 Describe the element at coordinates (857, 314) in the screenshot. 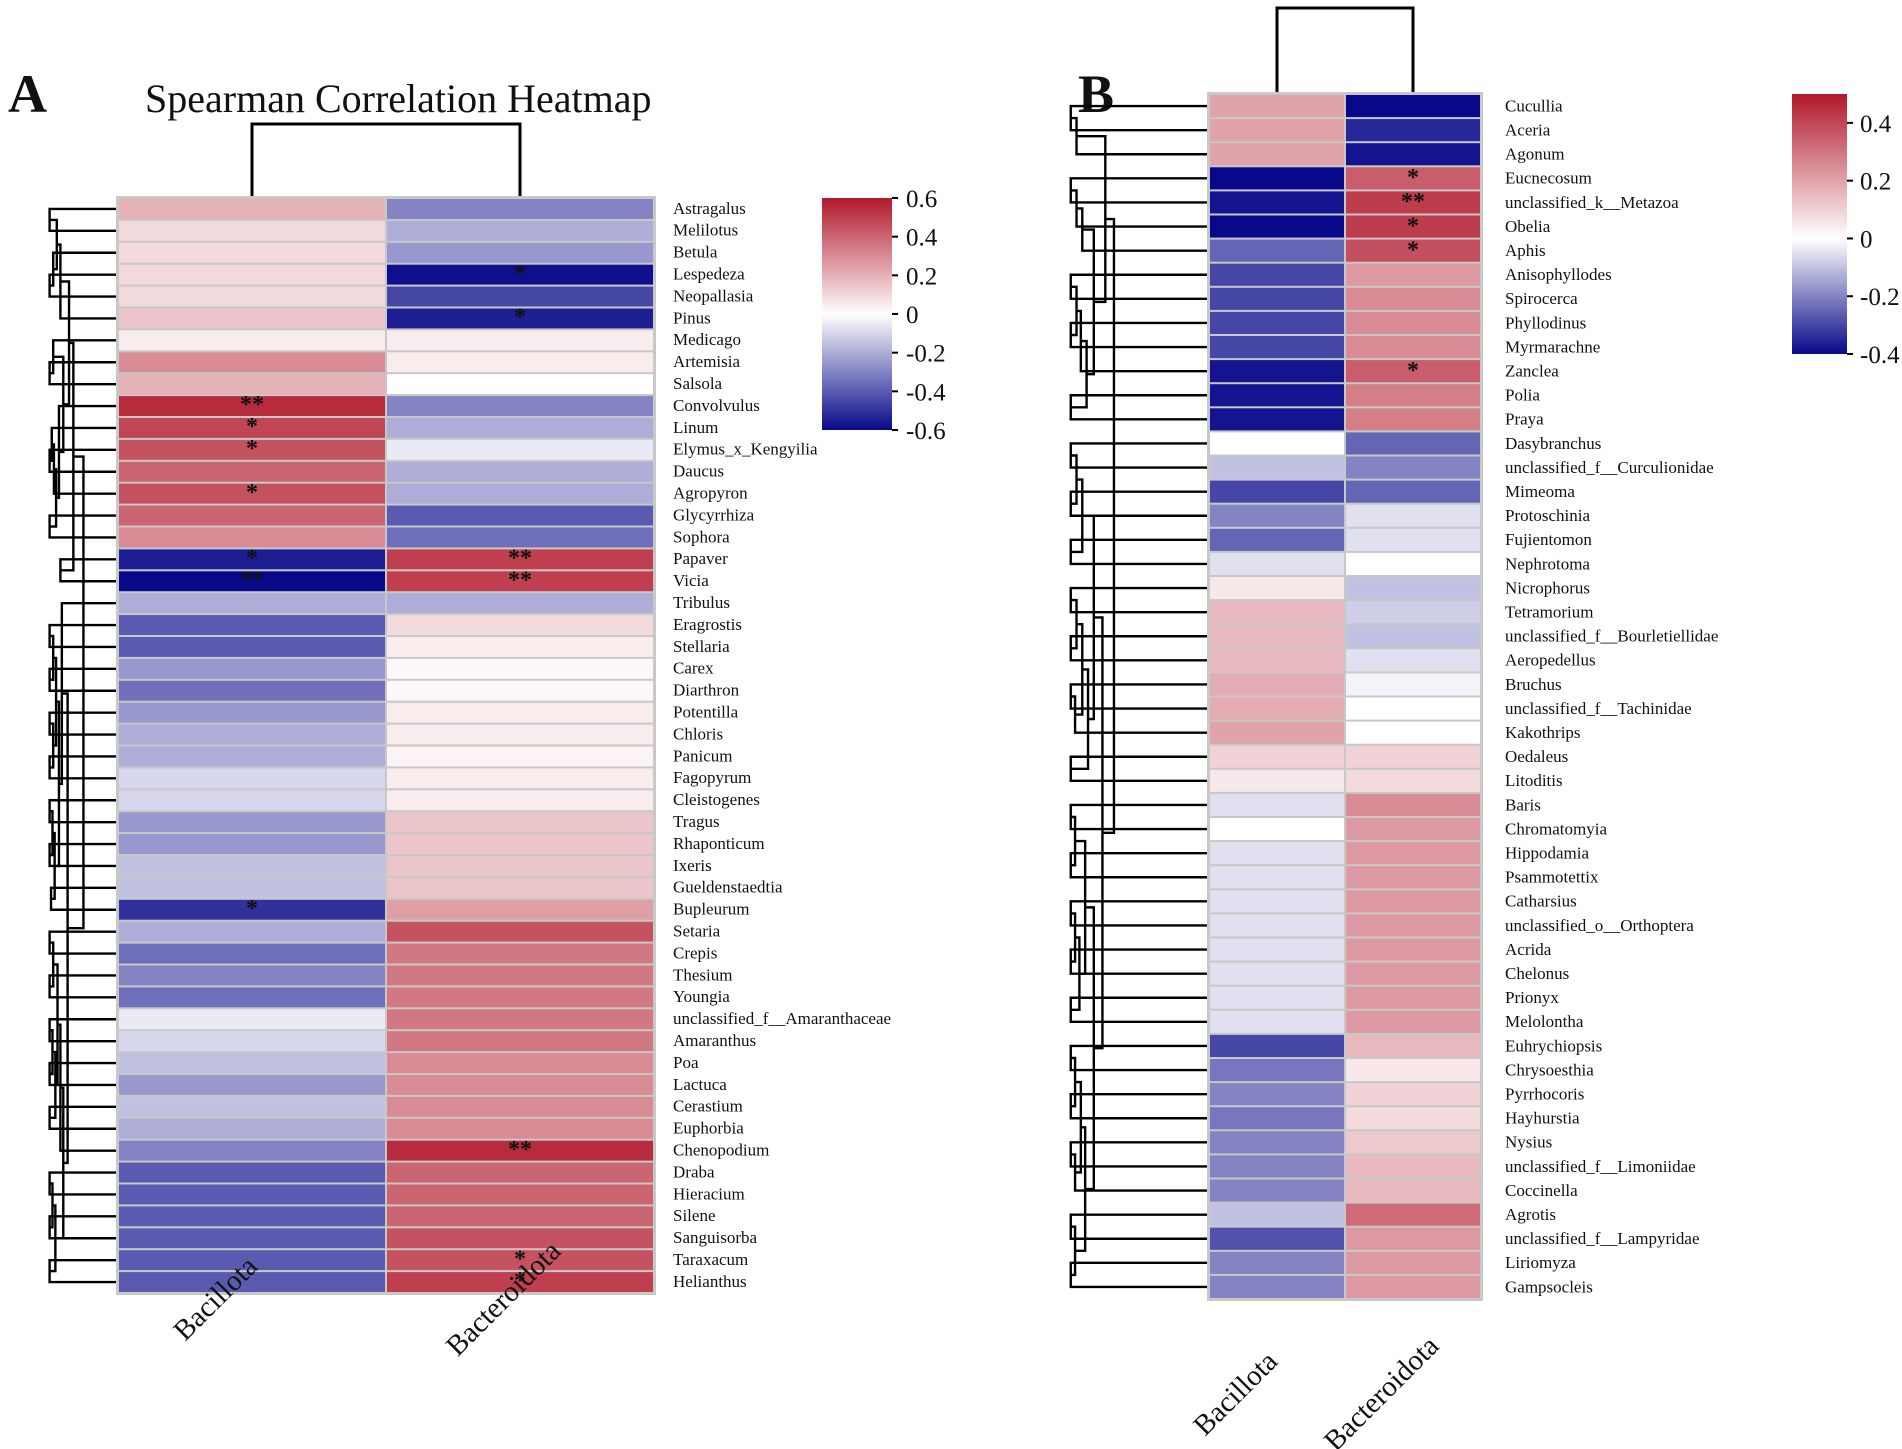

I see `colorbar-gradient` at that location.